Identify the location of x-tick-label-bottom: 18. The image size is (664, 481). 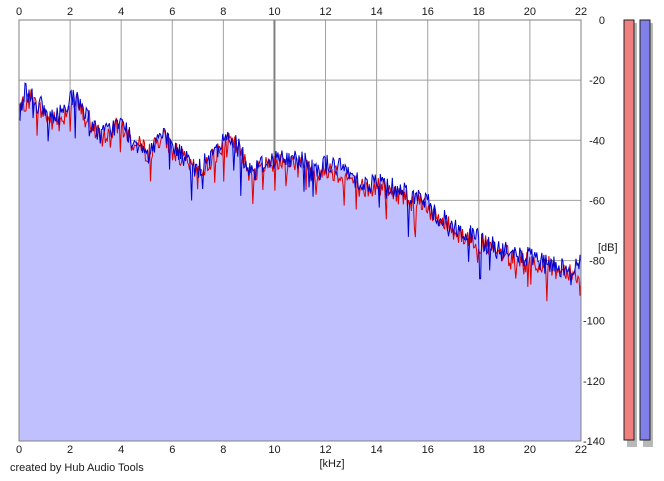
(479, 450).